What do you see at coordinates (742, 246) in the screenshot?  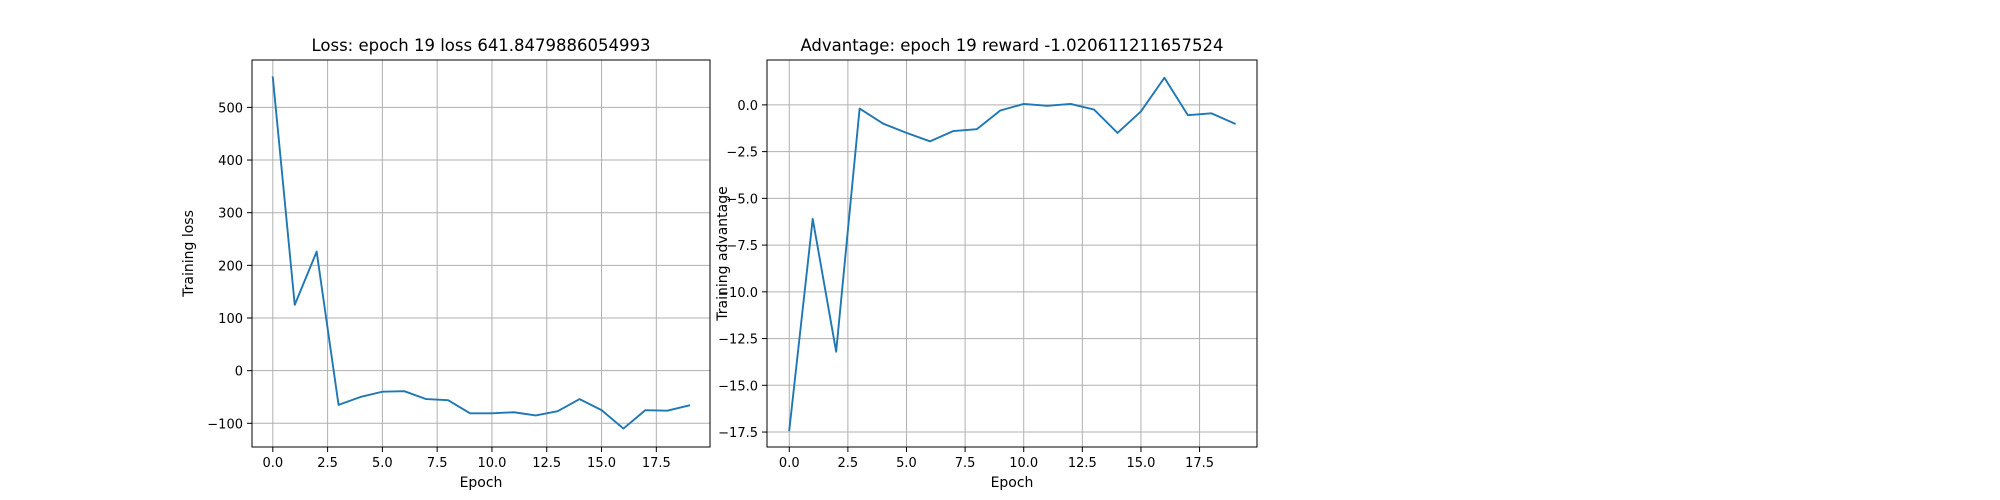 I see `advantage-y-tick-label: −7.5` at bounding box center [742, 246].